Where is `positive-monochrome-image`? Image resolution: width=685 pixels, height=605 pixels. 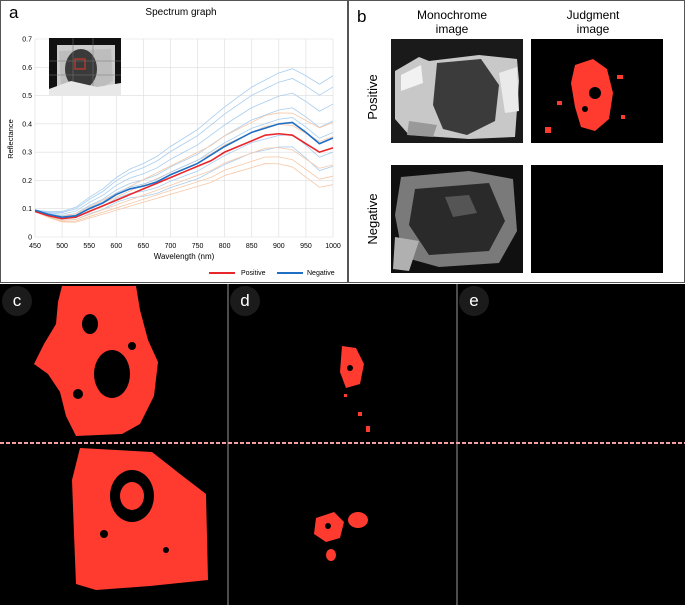
positive-monochrome-image is located at coordinates (457, 91).